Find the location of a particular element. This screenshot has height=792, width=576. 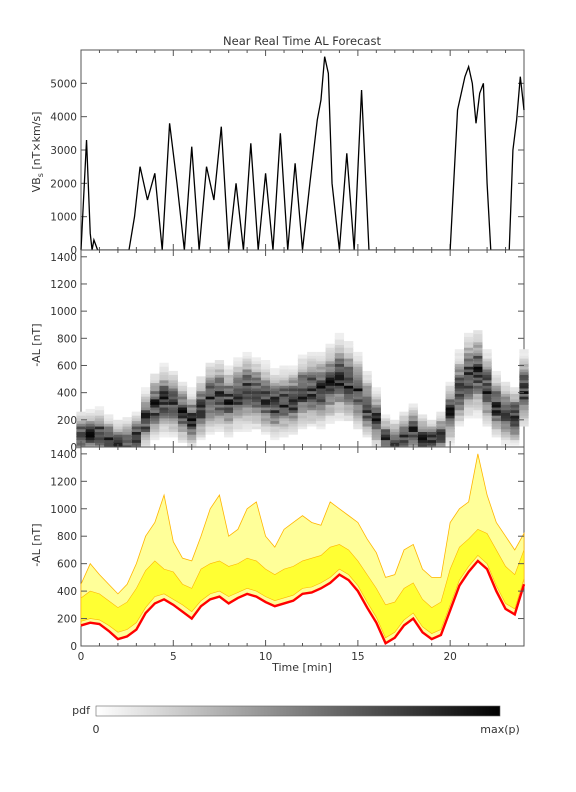

panel-al-heatmap-y-label: -AL [nT] is located at coordinates (36, 344).